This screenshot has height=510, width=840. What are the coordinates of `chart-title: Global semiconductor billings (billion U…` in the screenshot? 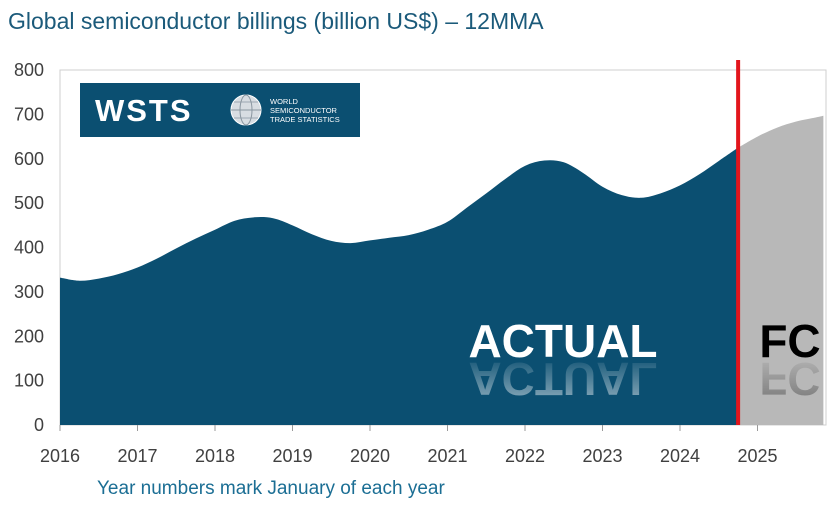 It's located at (276, 21).